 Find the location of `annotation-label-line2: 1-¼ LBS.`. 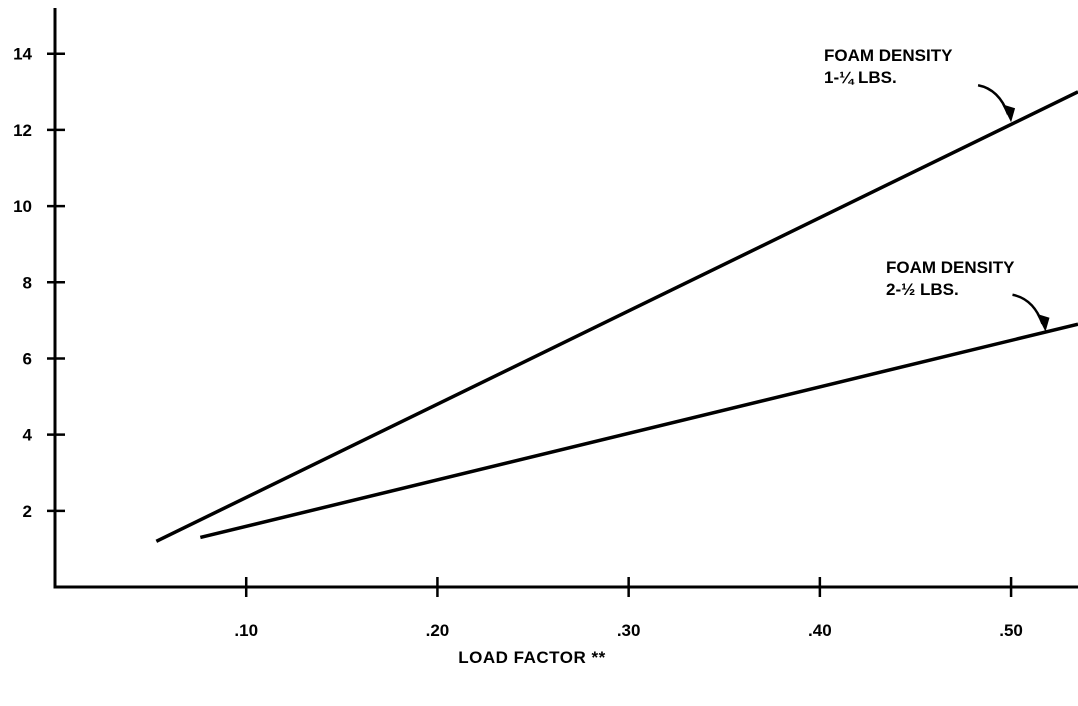

annotation-label-line2: 1-¼ LBS. is located at coordinates (860, 77).